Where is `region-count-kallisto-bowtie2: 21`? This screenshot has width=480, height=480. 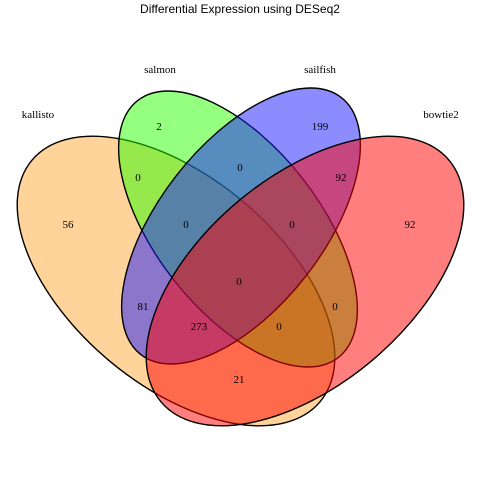
region-count-kallisto-bowtie2: 21 is located at coordinates (239, 380).